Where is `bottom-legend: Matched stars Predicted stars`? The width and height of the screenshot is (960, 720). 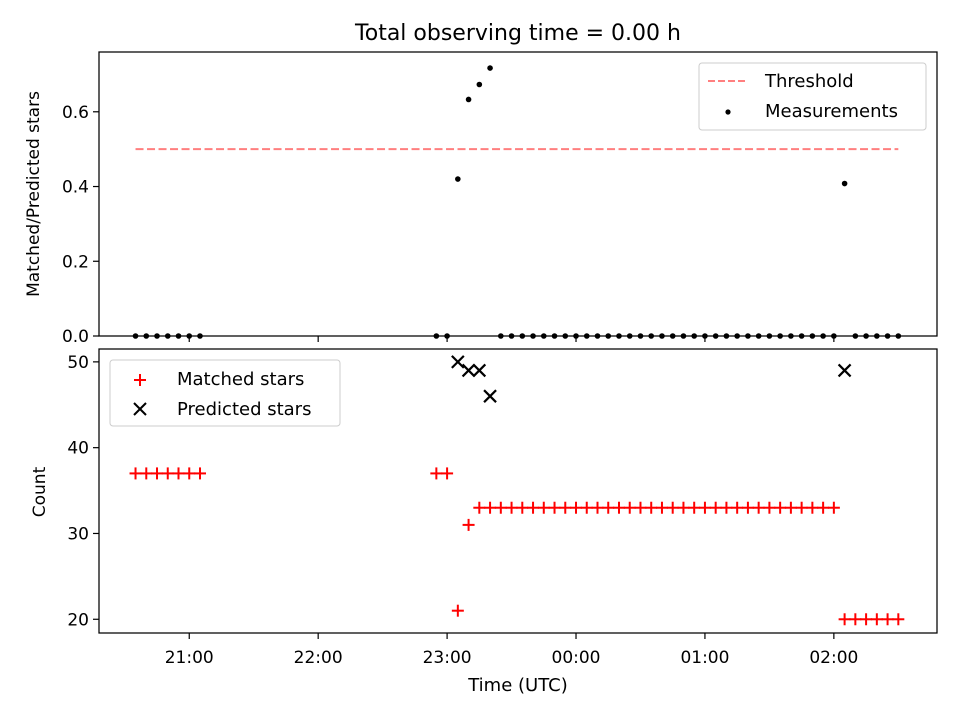
bottom-legend: Matched stars Predicted stars is located at coordinates (225, 393).